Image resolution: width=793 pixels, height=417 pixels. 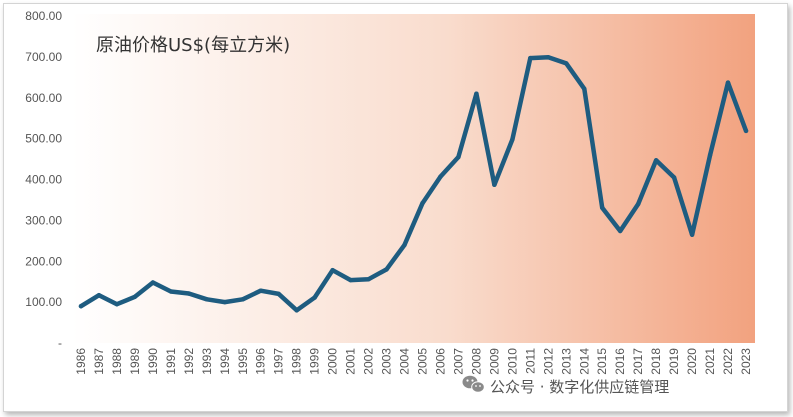 What do you see at coordinates (476, 361) in the screenshot?
I see `x-tick-label: 2008` at bounding box center [476, 361].